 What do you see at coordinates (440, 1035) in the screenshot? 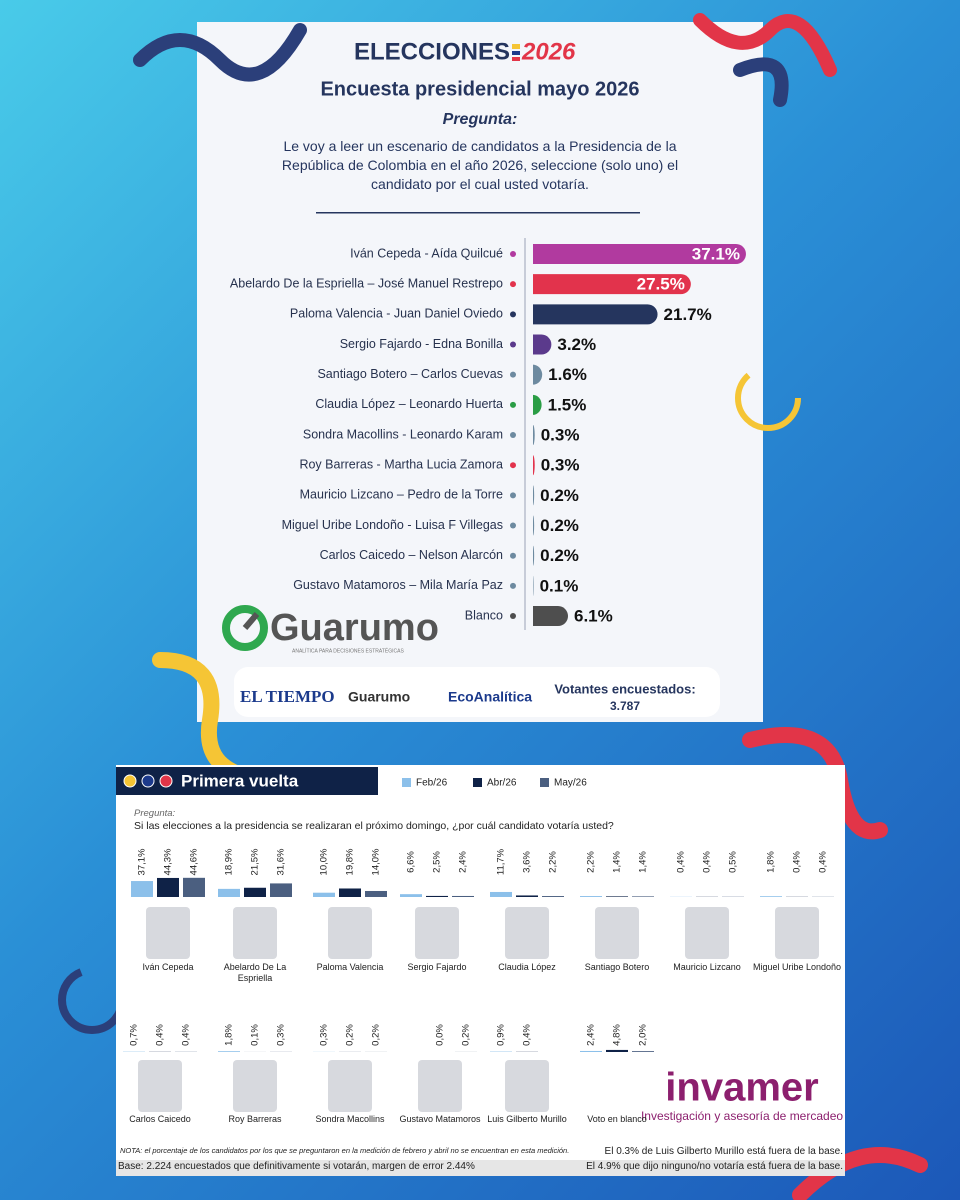
I see `value-label: 0,0%` at bounding box center [440, 1035].